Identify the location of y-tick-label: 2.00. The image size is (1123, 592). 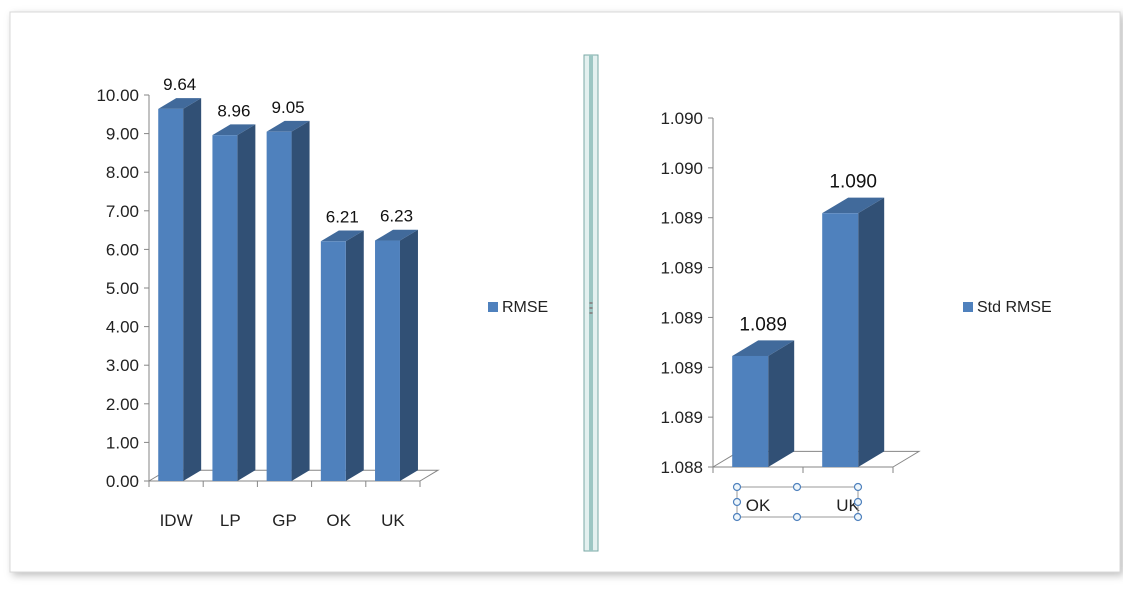
(122, 404).